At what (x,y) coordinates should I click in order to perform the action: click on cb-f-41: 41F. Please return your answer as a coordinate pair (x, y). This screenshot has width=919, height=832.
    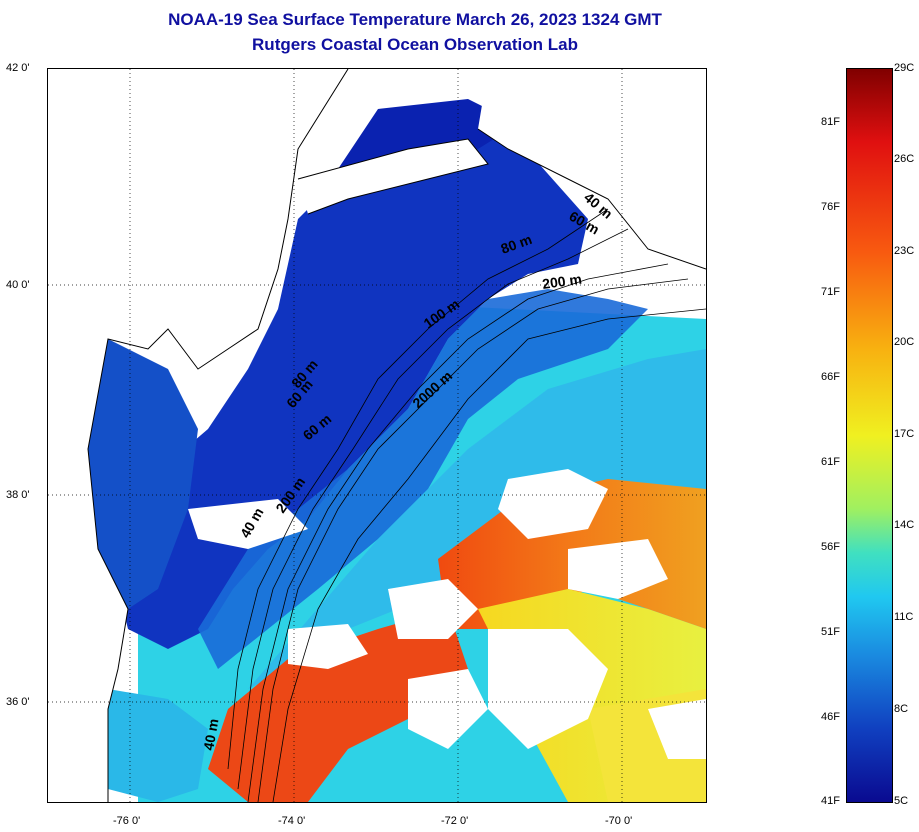
    Looking at the image, I should click on (830, 801).